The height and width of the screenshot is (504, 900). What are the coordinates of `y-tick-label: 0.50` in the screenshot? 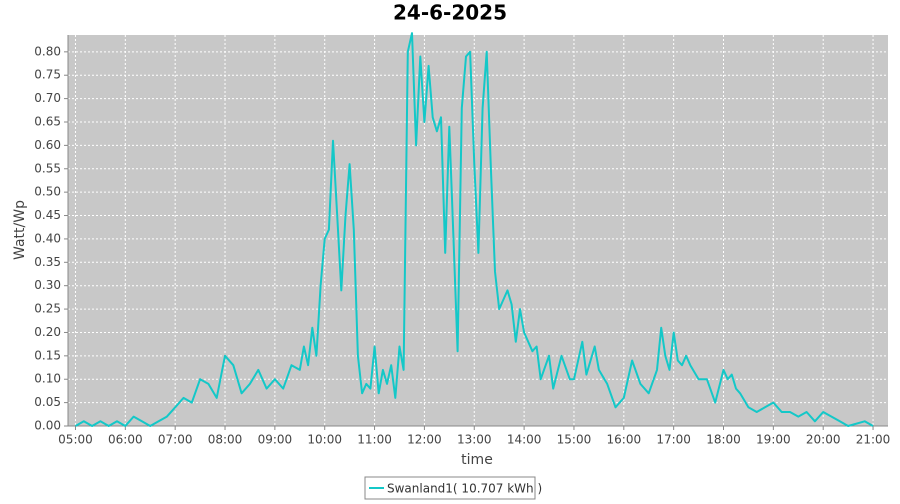 It's located at (47, 192).